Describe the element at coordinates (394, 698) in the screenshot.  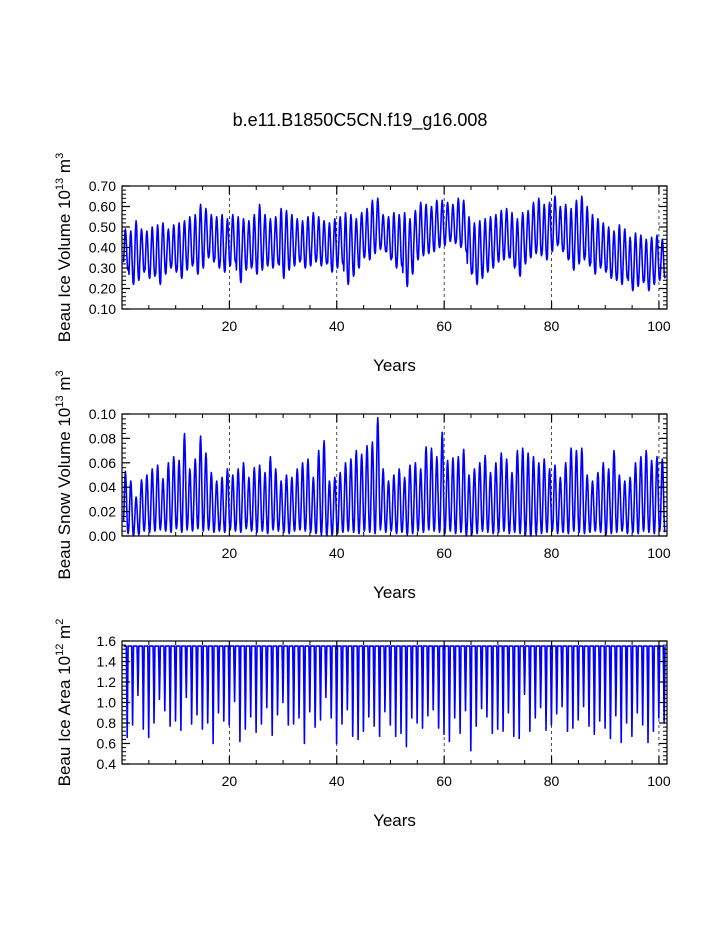
I see `ice-area-series-line` at that location.